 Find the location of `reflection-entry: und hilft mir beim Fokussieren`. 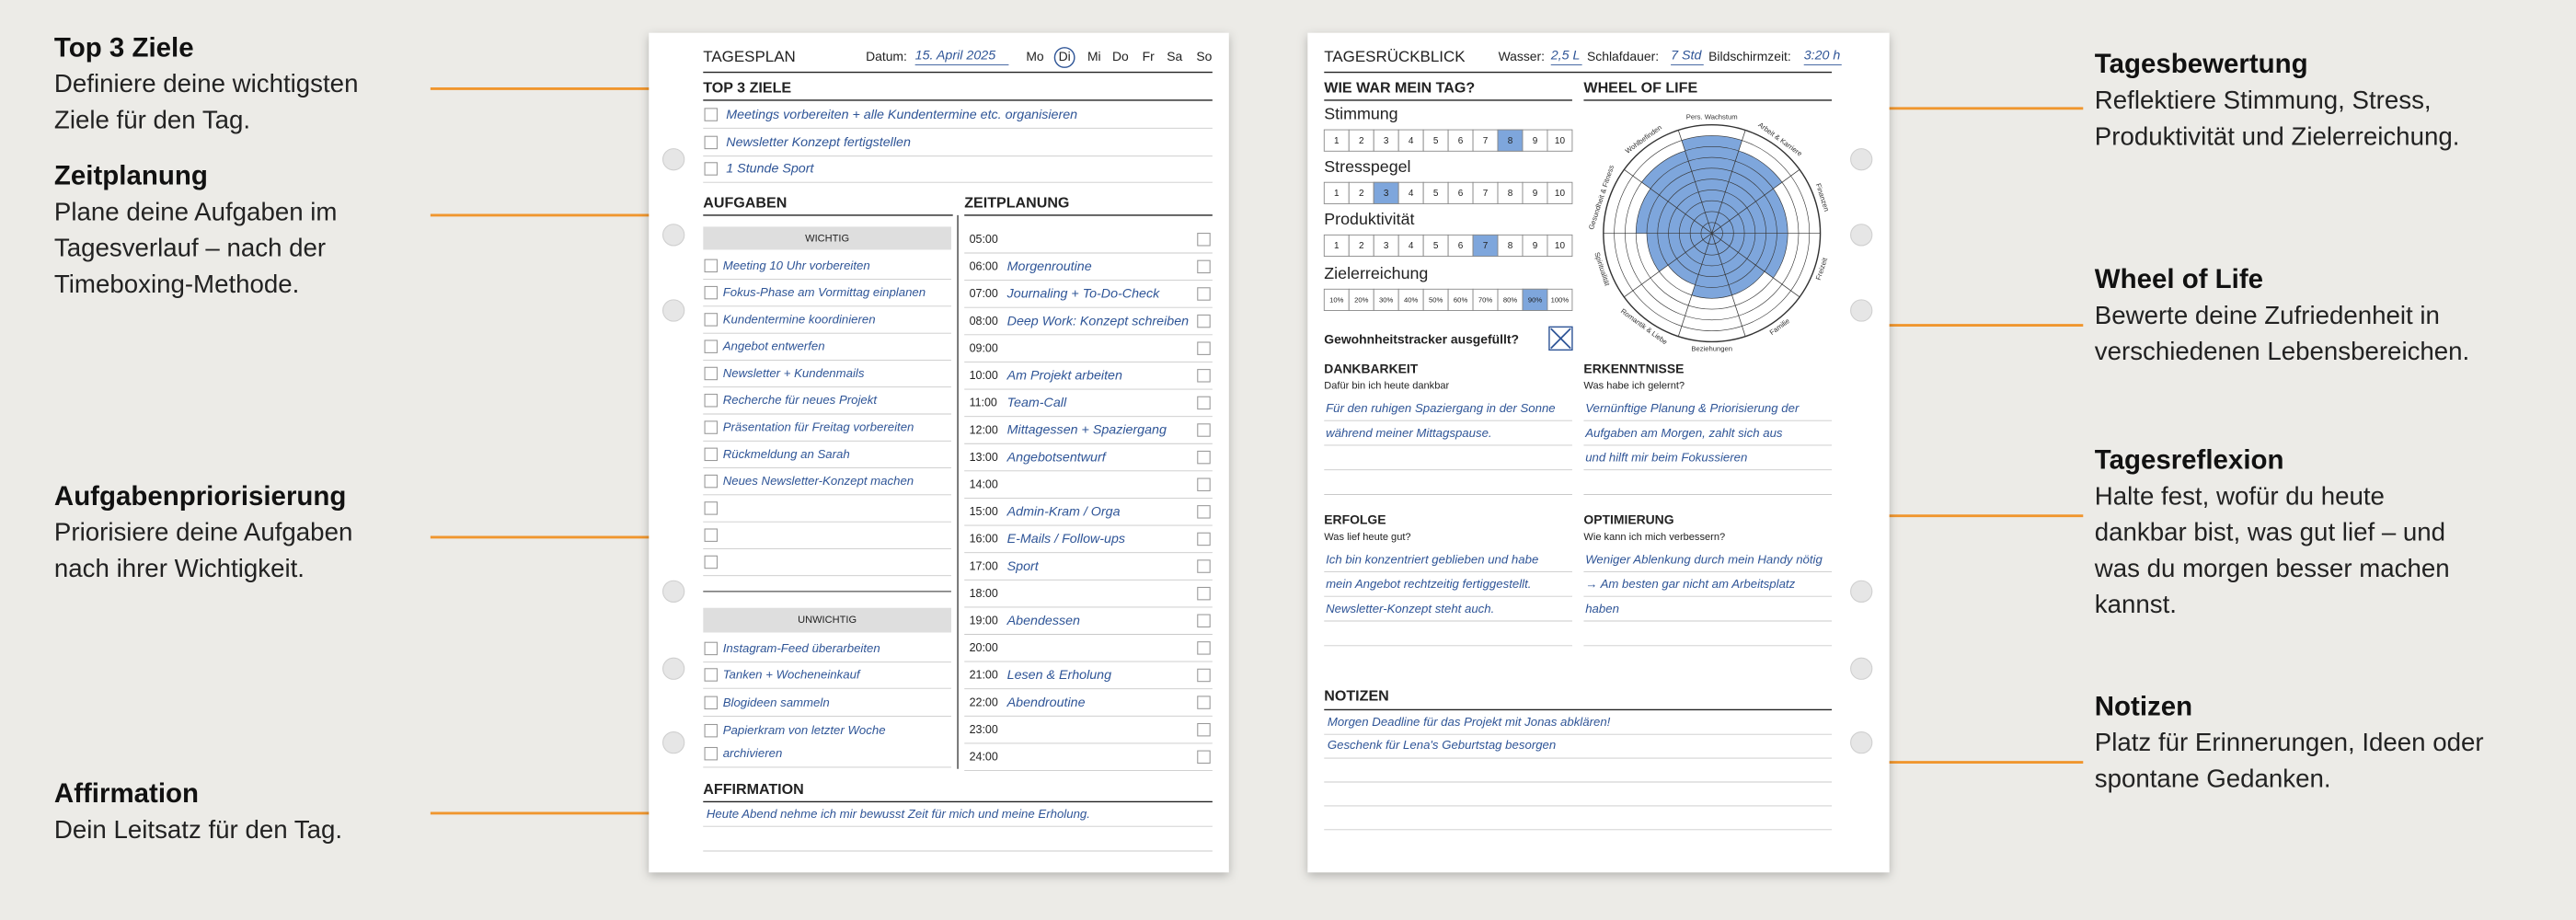

reflection-entry: und hilft mir beim Fokussieren is located at coordinates (1666, 458).